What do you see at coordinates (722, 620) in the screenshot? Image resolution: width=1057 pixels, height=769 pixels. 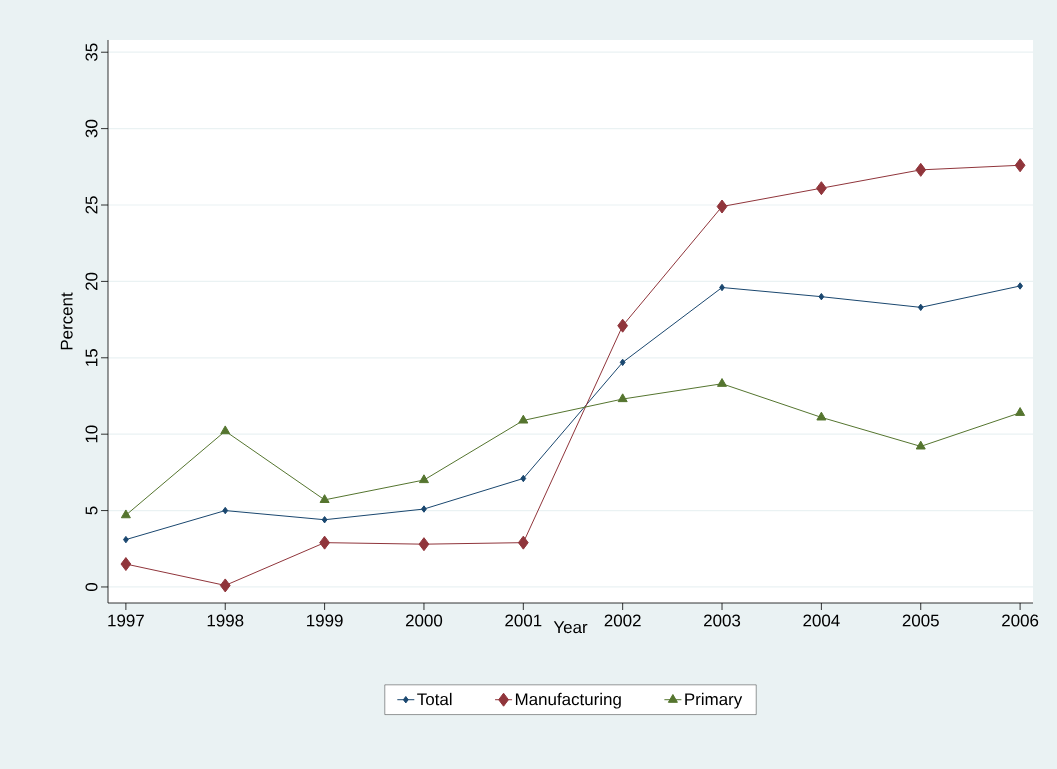 I see `x-tick-label: 2003` at bounding box center [722, 620].